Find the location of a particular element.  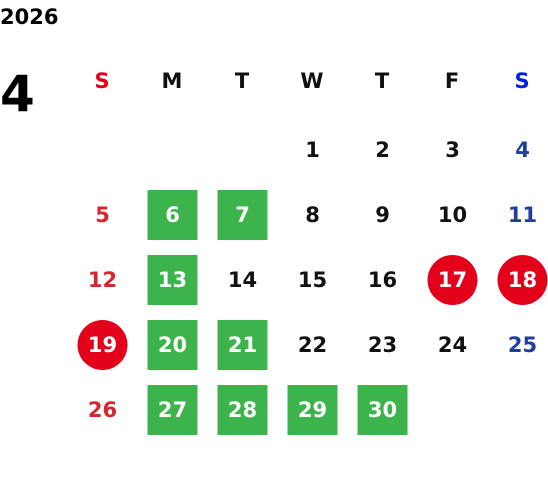

day-number: 3 is located at coordinates (452, 150).